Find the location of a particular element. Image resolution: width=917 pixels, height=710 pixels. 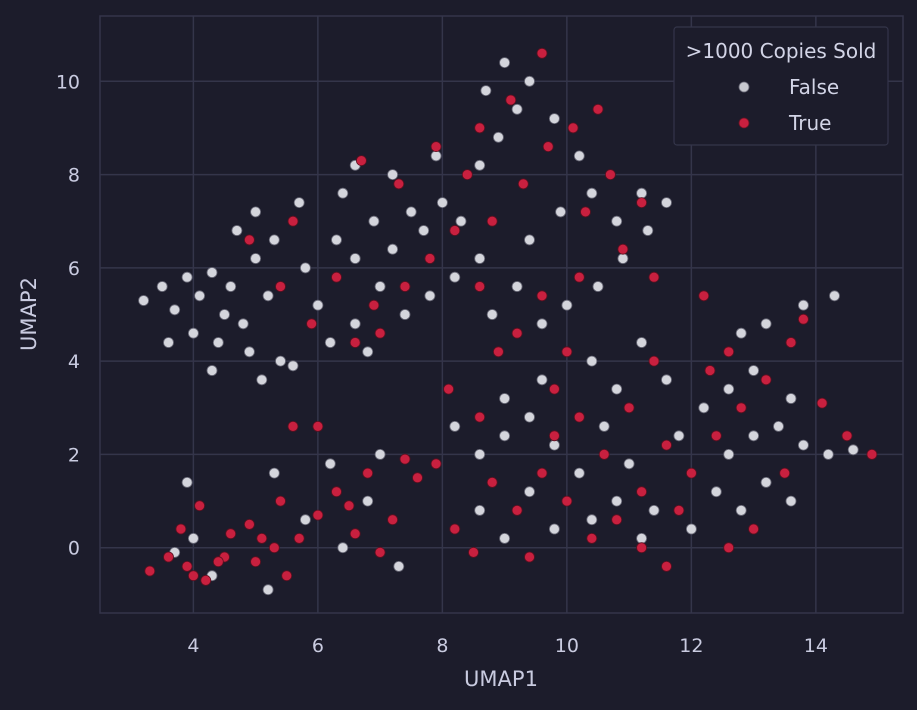

x-tick-label: 12 is located at coordinates (691, 646).